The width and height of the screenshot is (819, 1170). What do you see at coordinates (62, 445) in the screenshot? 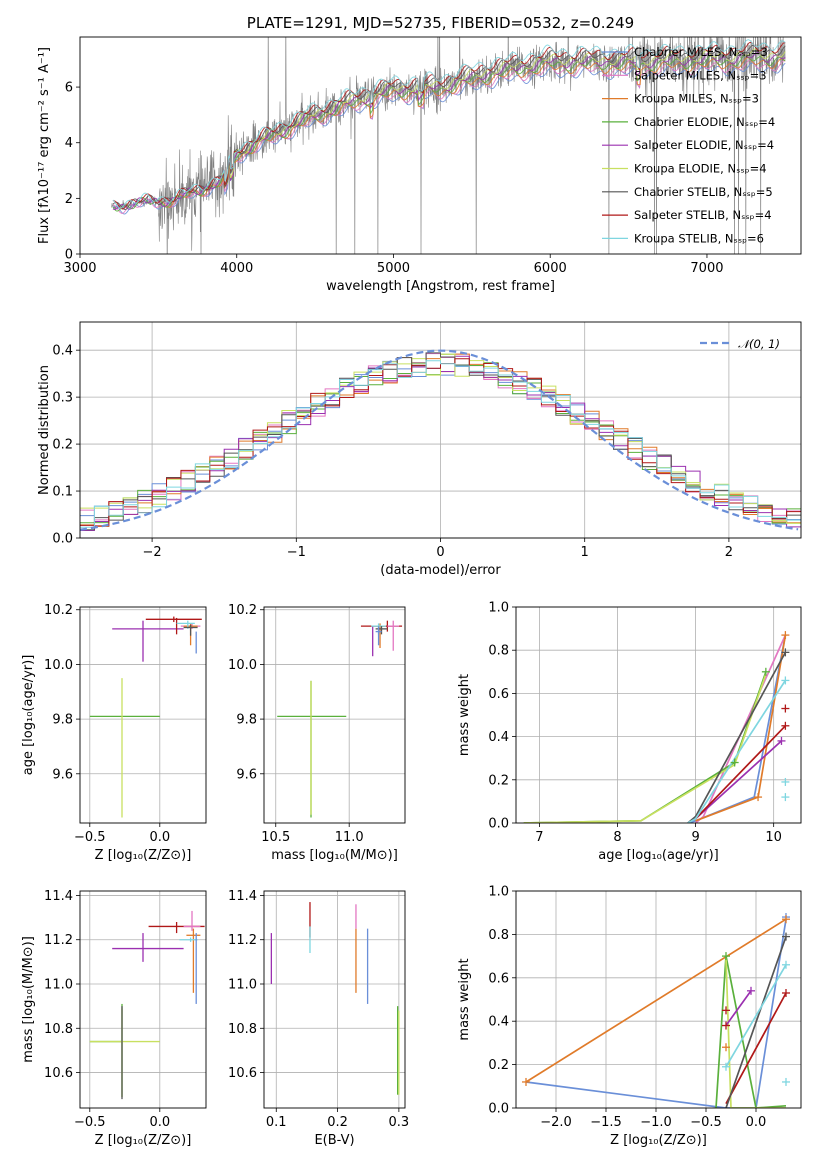
I see `y-tick-label: 0.2` at bounding box center [62, 445].